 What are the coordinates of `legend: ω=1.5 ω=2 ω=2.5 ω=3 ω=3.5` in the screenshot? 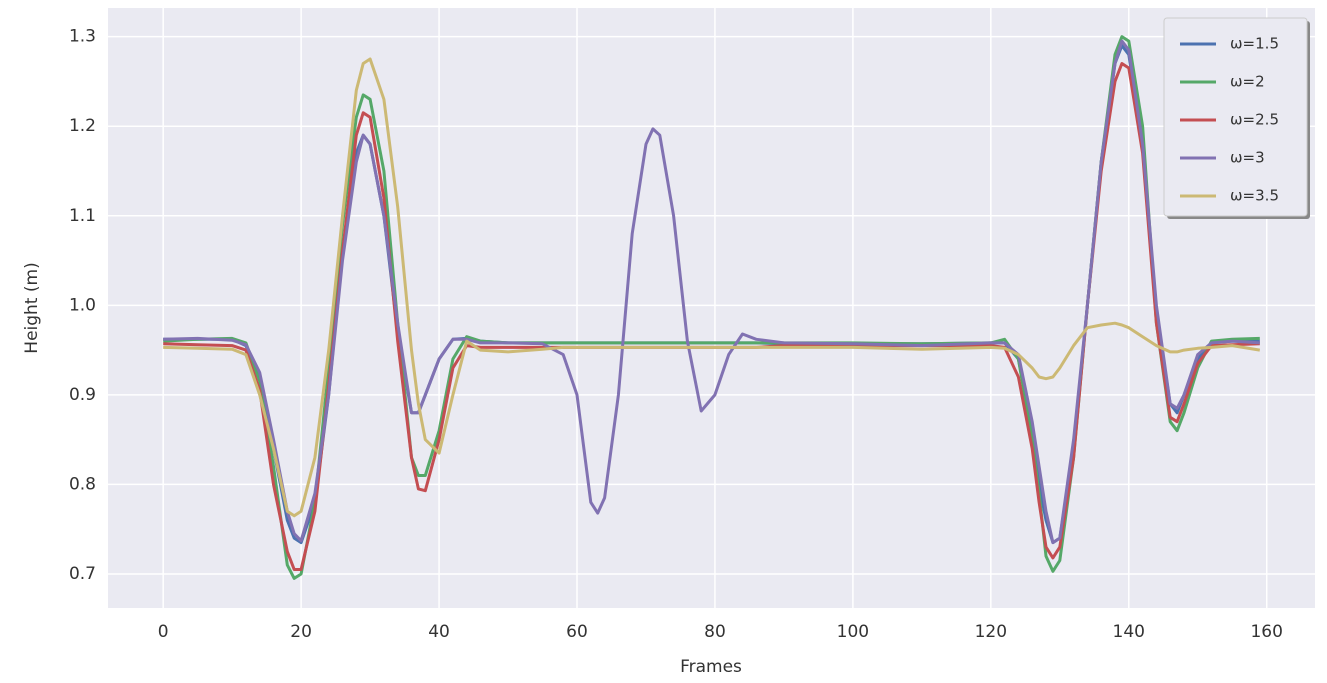 It's located at (1236, 118).